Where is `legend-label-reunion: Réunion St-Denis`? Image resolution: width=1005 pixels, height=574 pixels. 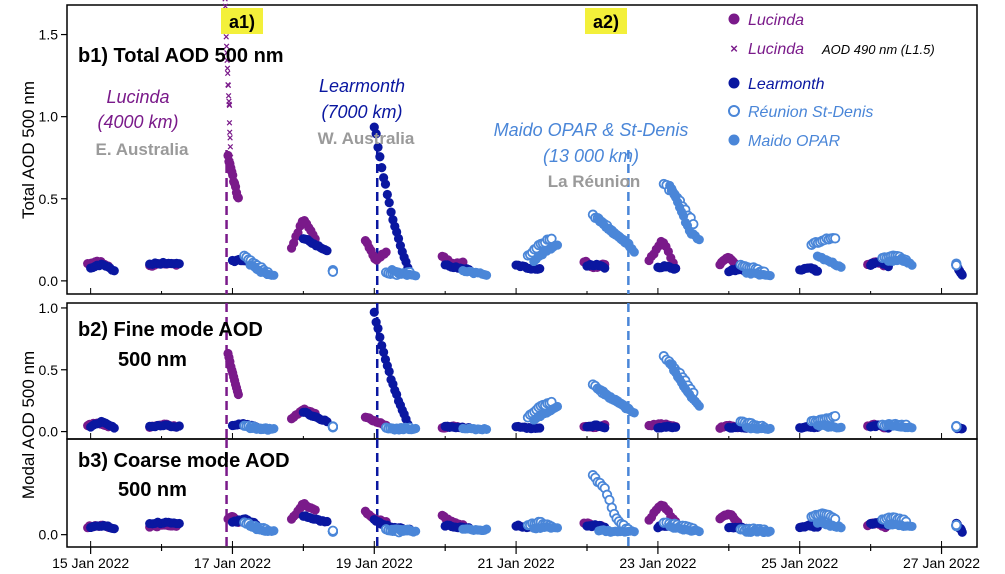 legend-label-reunion: Réunion St-Denis is located at coordinates (810, 112).